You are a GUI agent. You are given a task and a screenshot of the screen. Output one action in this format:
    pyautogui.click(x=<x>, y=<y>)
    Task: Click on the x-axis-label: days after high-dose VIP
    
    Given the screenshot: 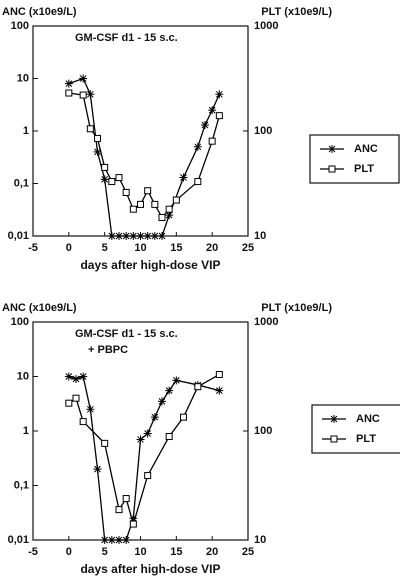 What is the action you would take?
    pyautogui.click(x=150, y=265)
    